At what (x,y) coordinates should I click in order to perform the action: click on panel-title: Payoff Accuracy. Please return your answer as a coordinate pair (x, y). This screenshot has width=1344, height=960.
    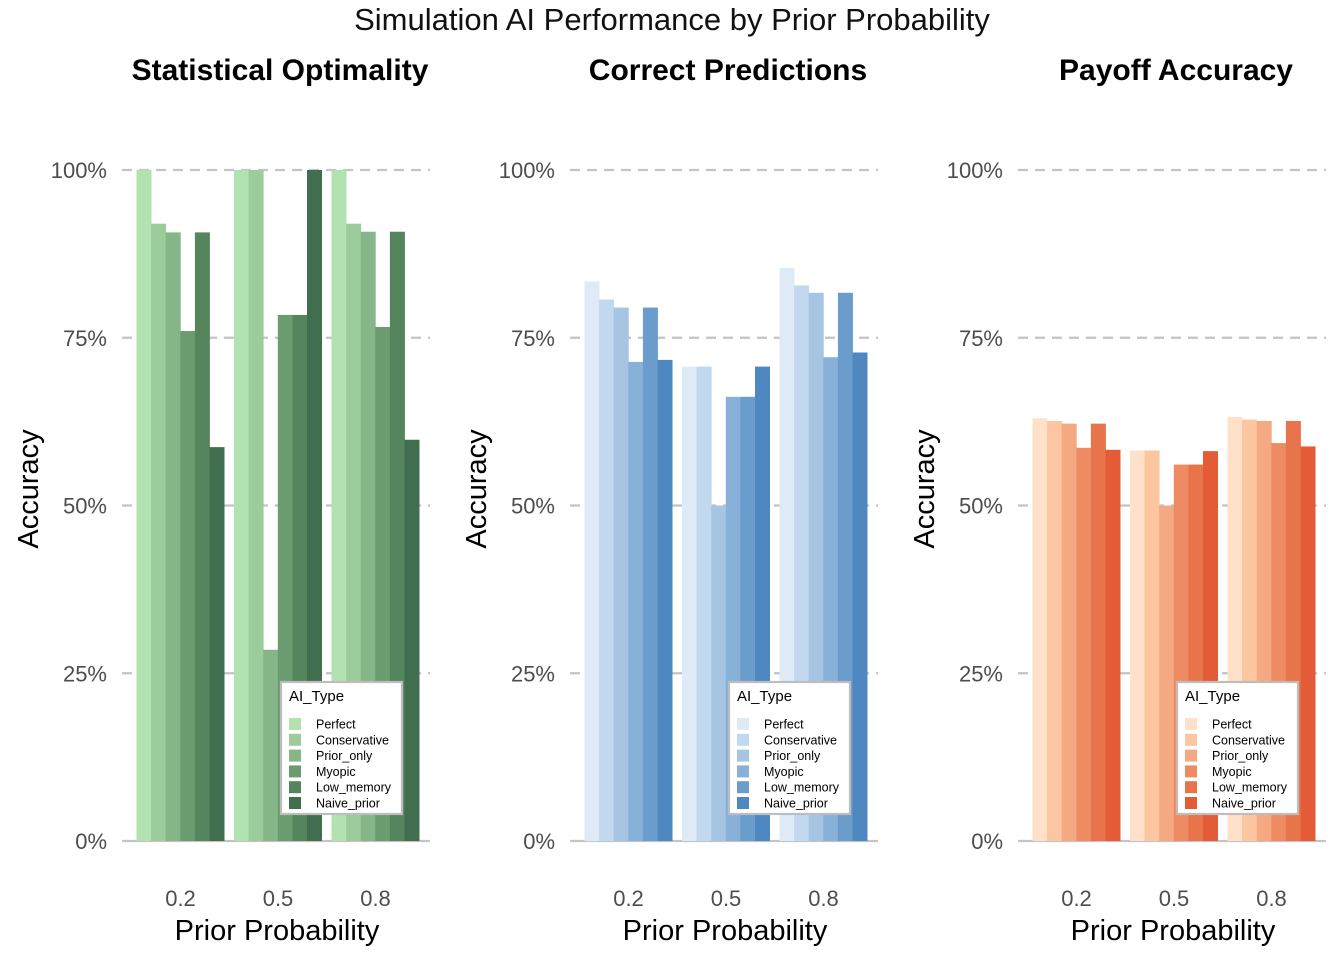
    Looking at the image, I should click on (1176, 70).